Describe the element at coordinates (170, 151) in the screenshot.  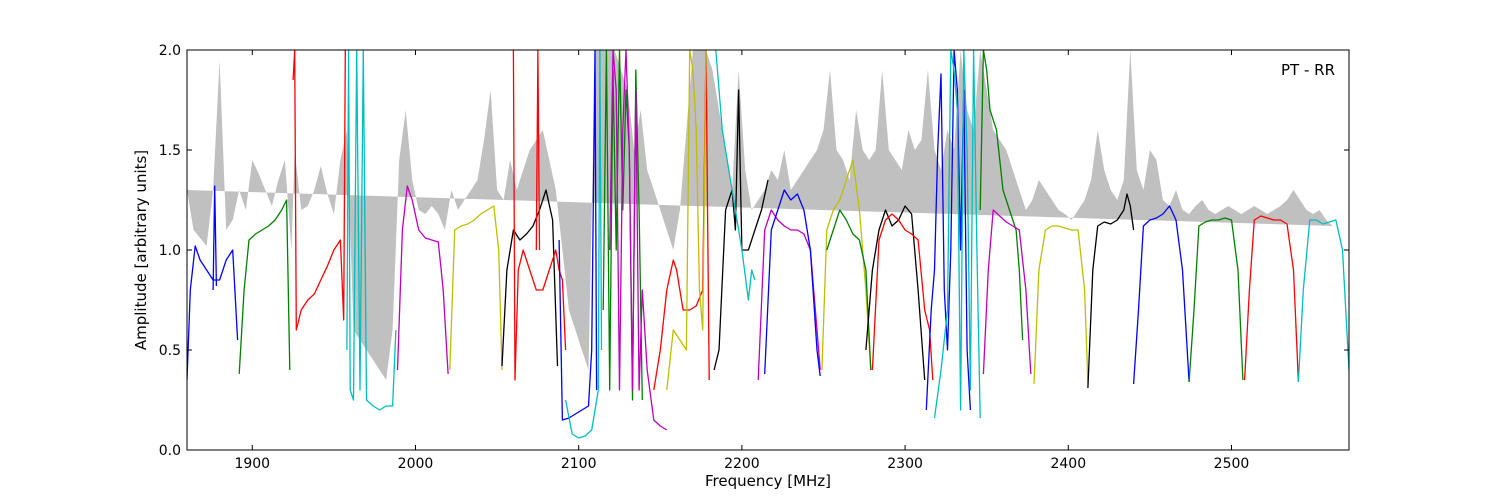
I see `y-tick-label: 1.5` at that location.